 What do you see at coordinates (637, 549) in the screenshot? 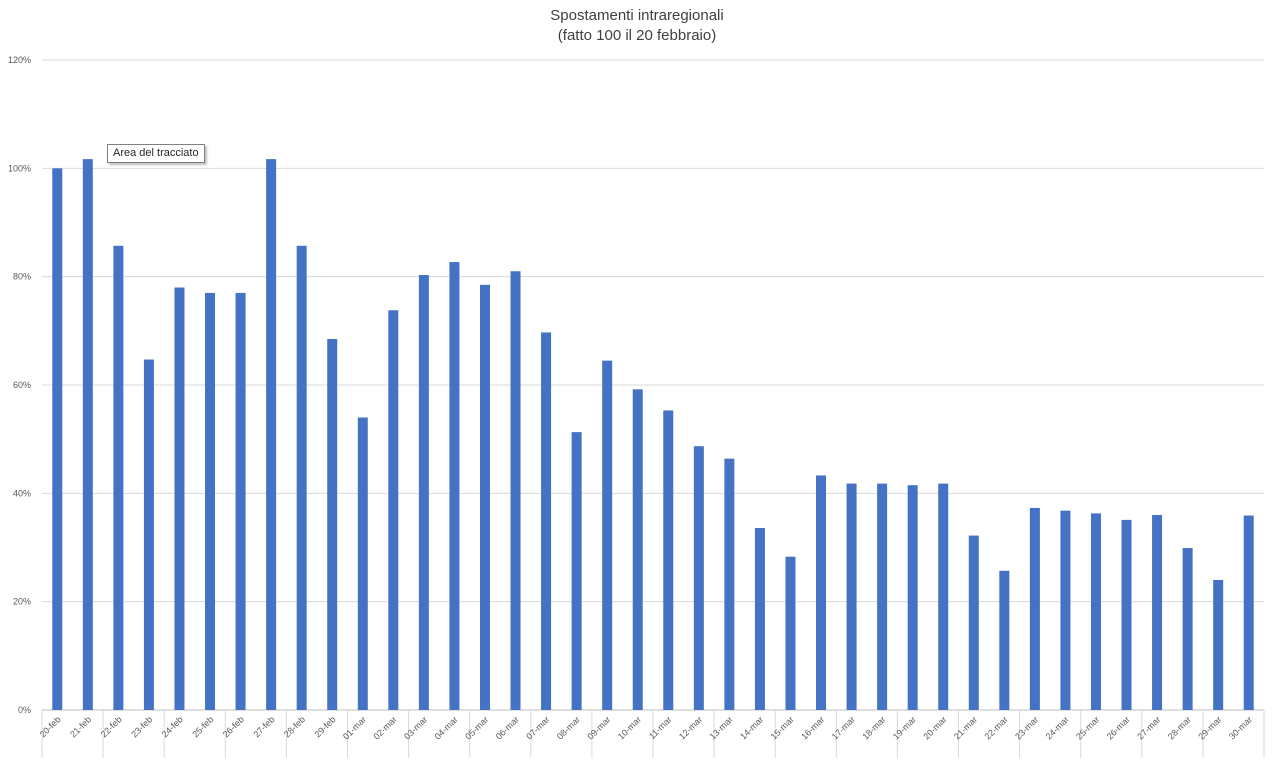
I see `bar-10-mar` at bounding box center [637, 549].